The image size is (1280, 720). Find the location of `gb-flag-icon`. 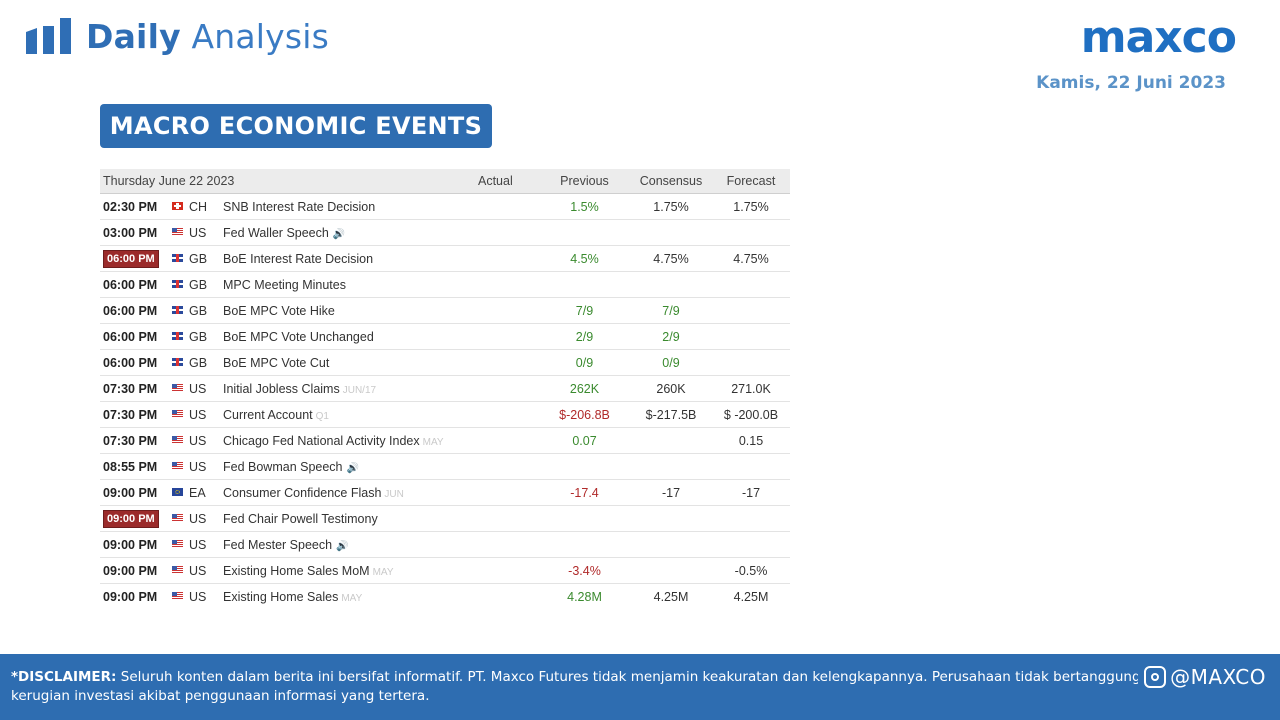

gb-flag-icon is located at coordinates (177, 310).